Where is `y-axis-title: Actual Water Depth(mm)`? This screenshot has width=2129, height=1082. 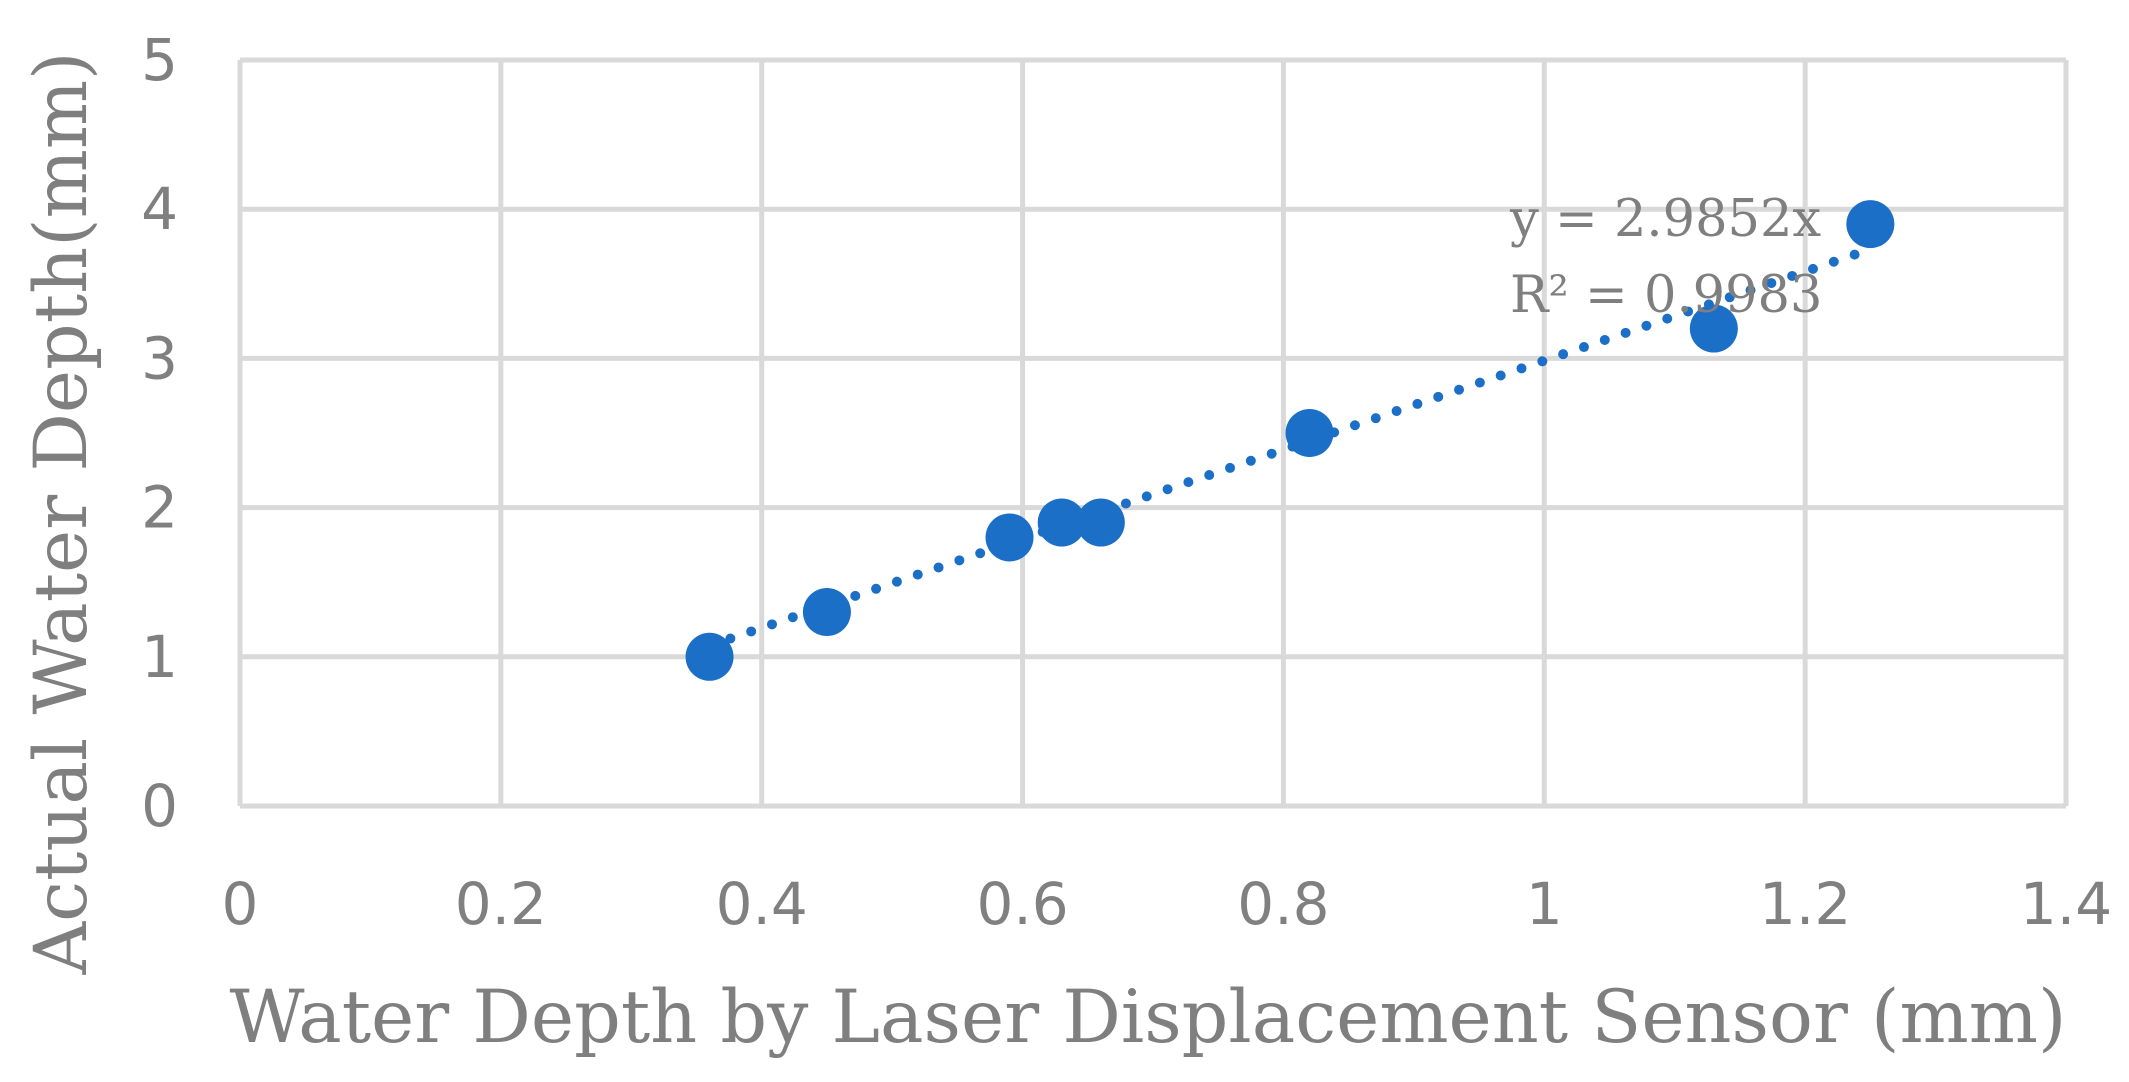
y-axis-title: Actual Water Depth(mm) is located at coordinates (61, 513).